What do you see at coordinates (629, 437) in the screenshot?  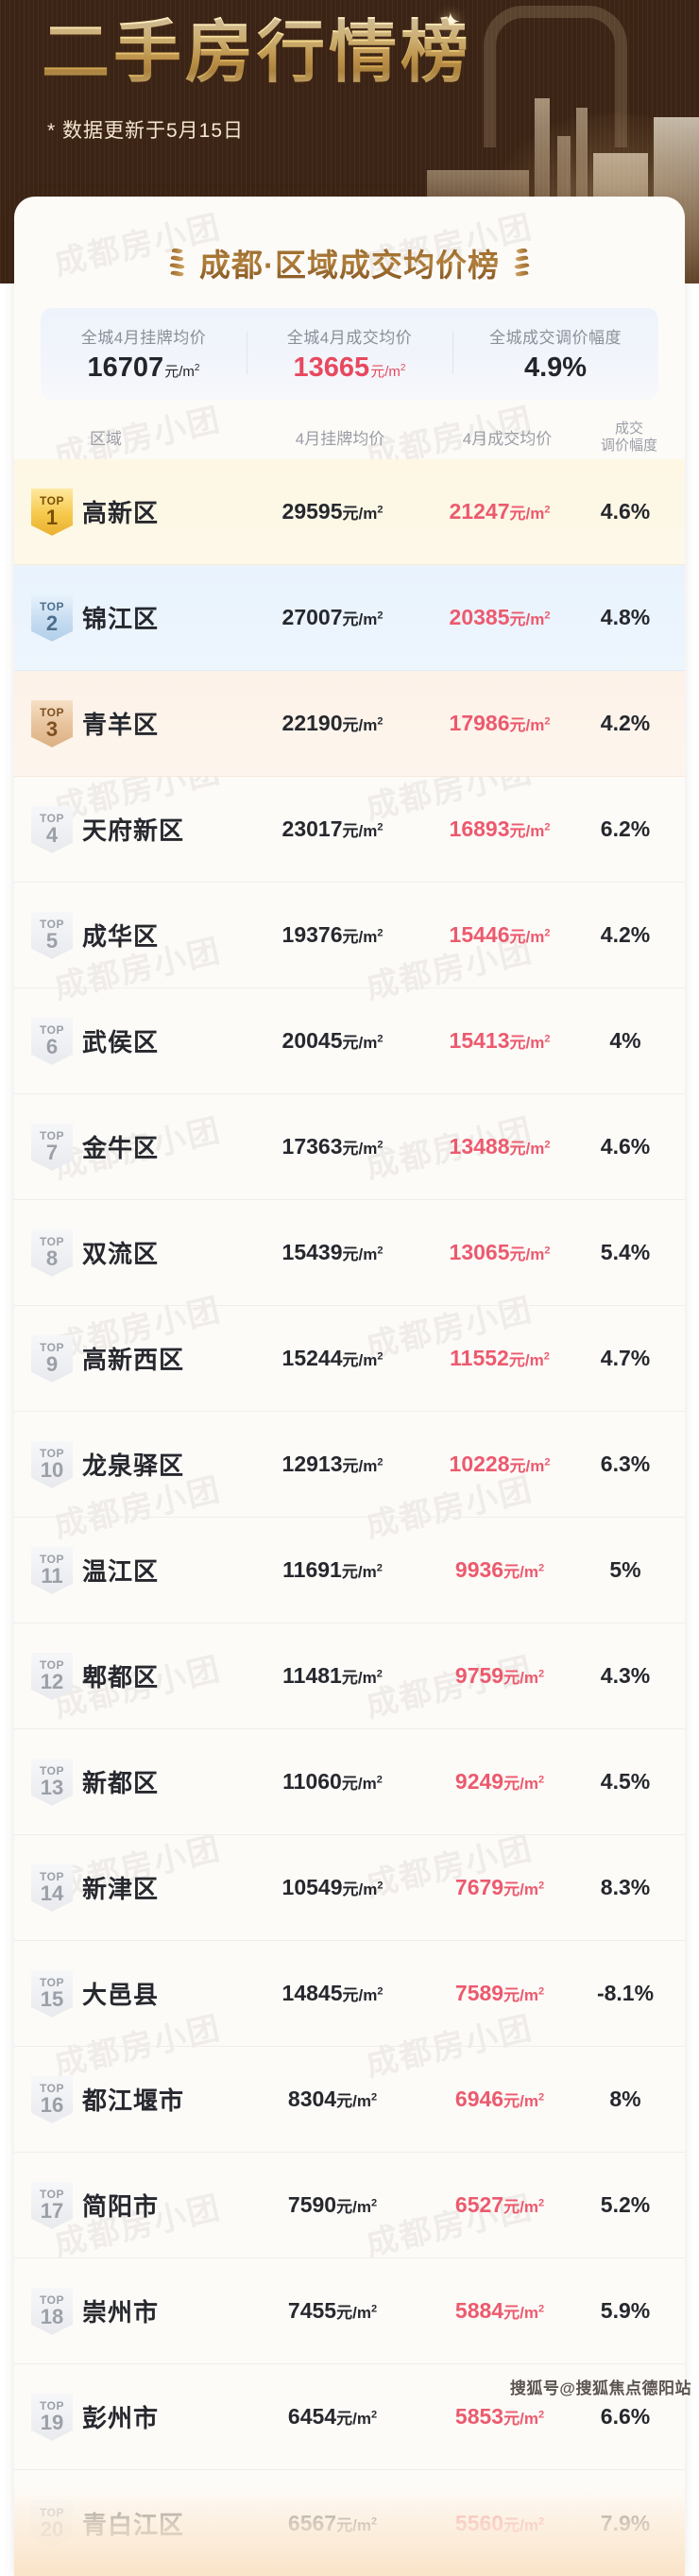 I see `column-header-change: 成交 调价幅度` at bounding box center [629, 437].